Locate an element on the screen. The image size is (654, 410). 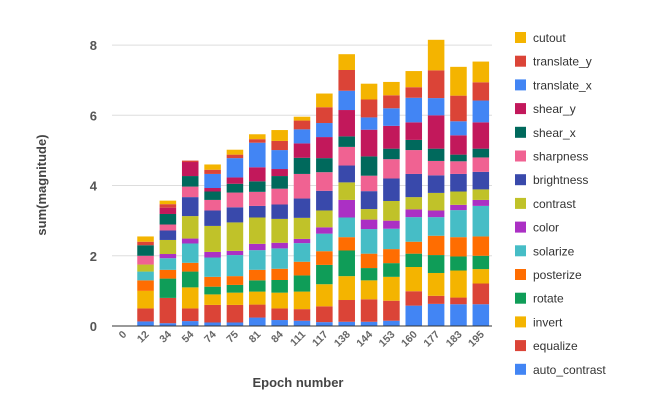
legend-label: shear_x is located at coordinates (554, 133).